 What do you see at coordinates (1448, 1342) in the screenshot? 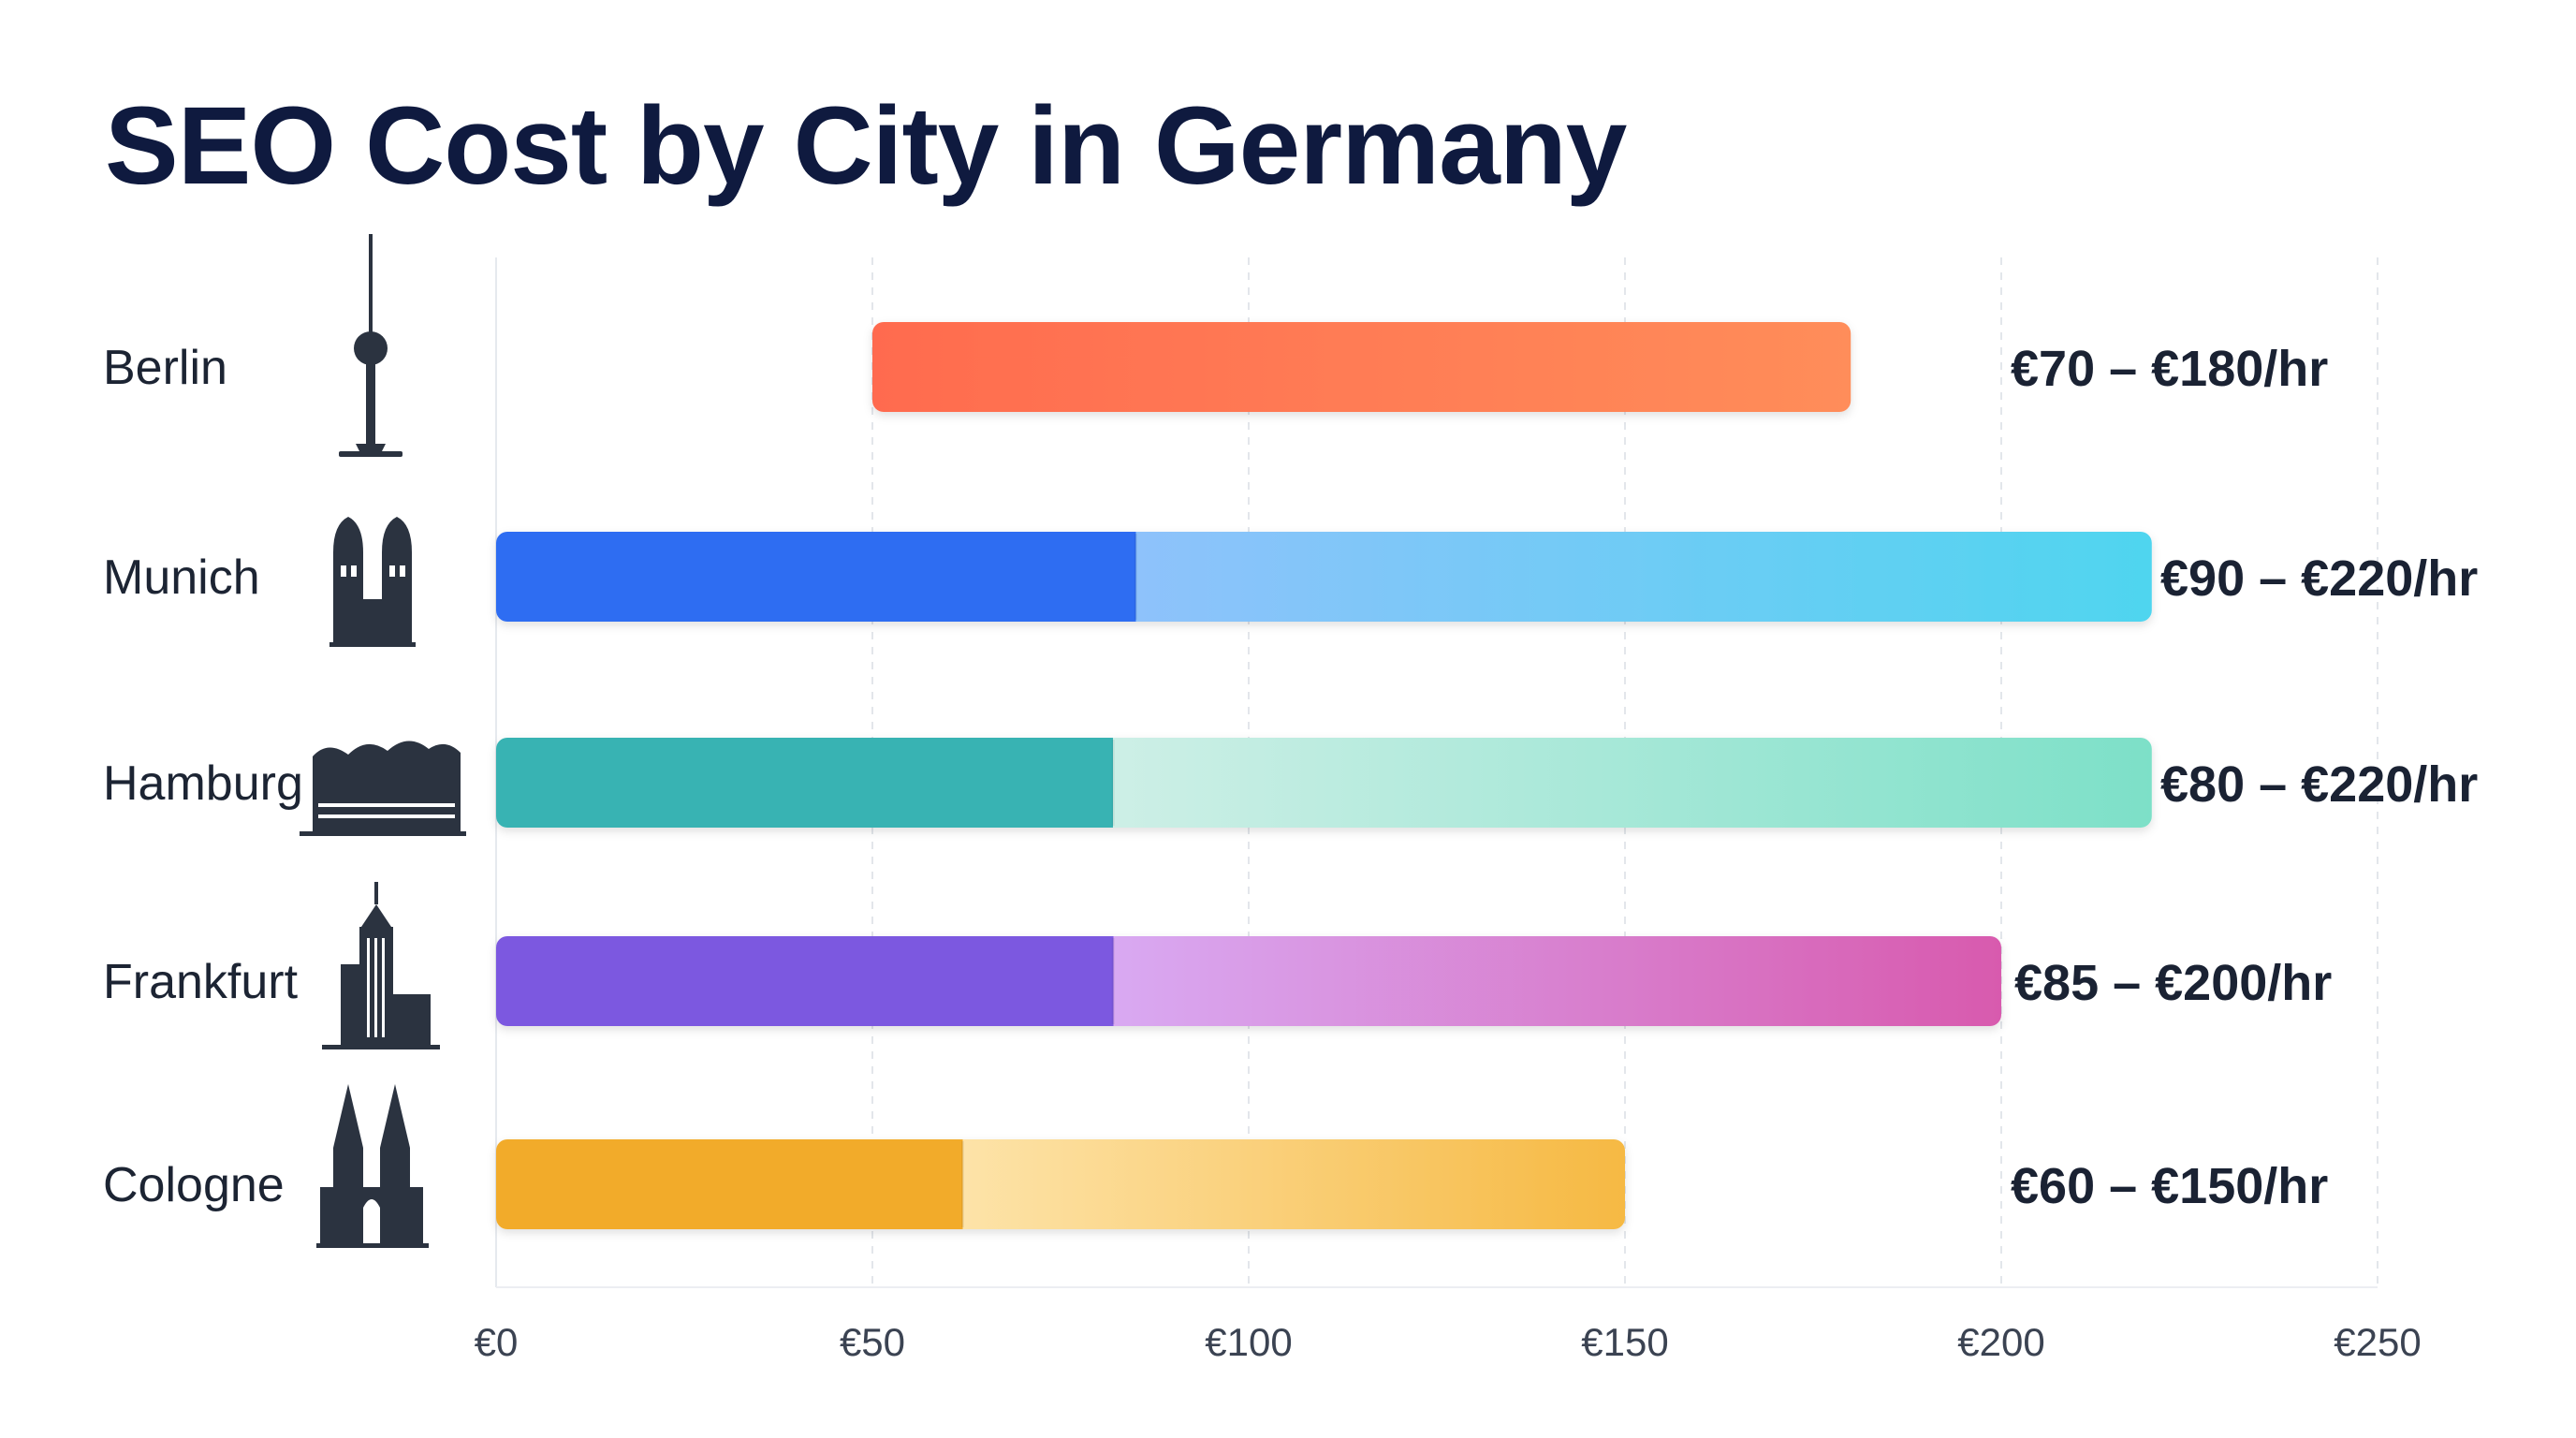
I see `x-axis-ticks: €0 €50 €100 €150 €200 €250` at bounding box center [1448, 1342].